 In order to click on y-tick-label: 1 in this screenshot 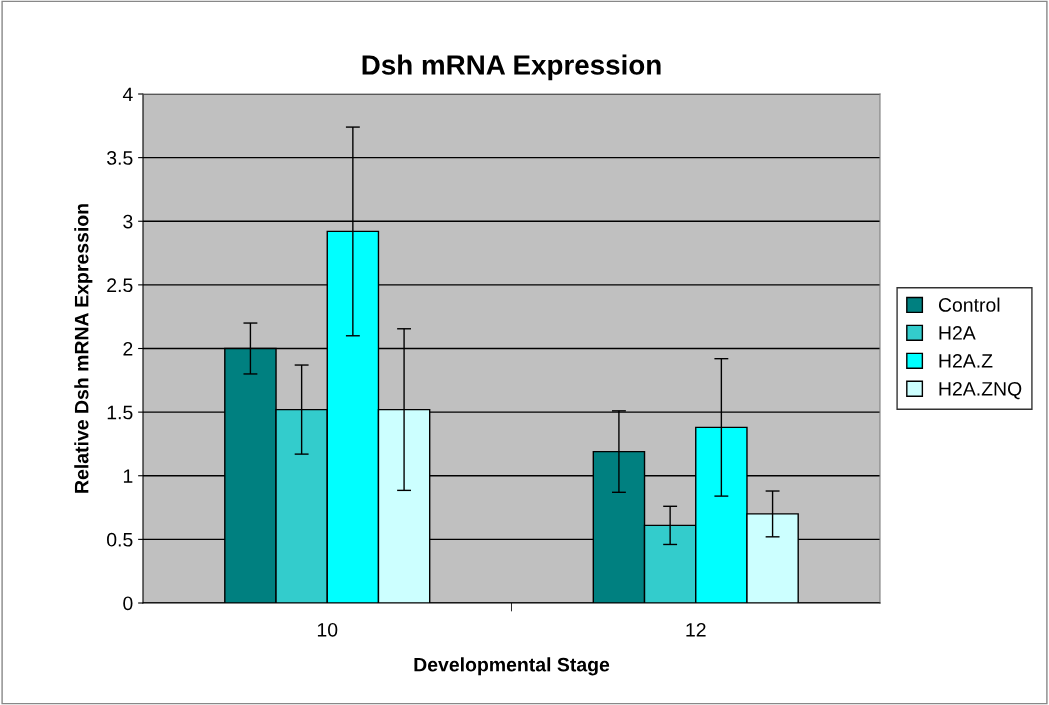, I will do `click(128, 476)`.